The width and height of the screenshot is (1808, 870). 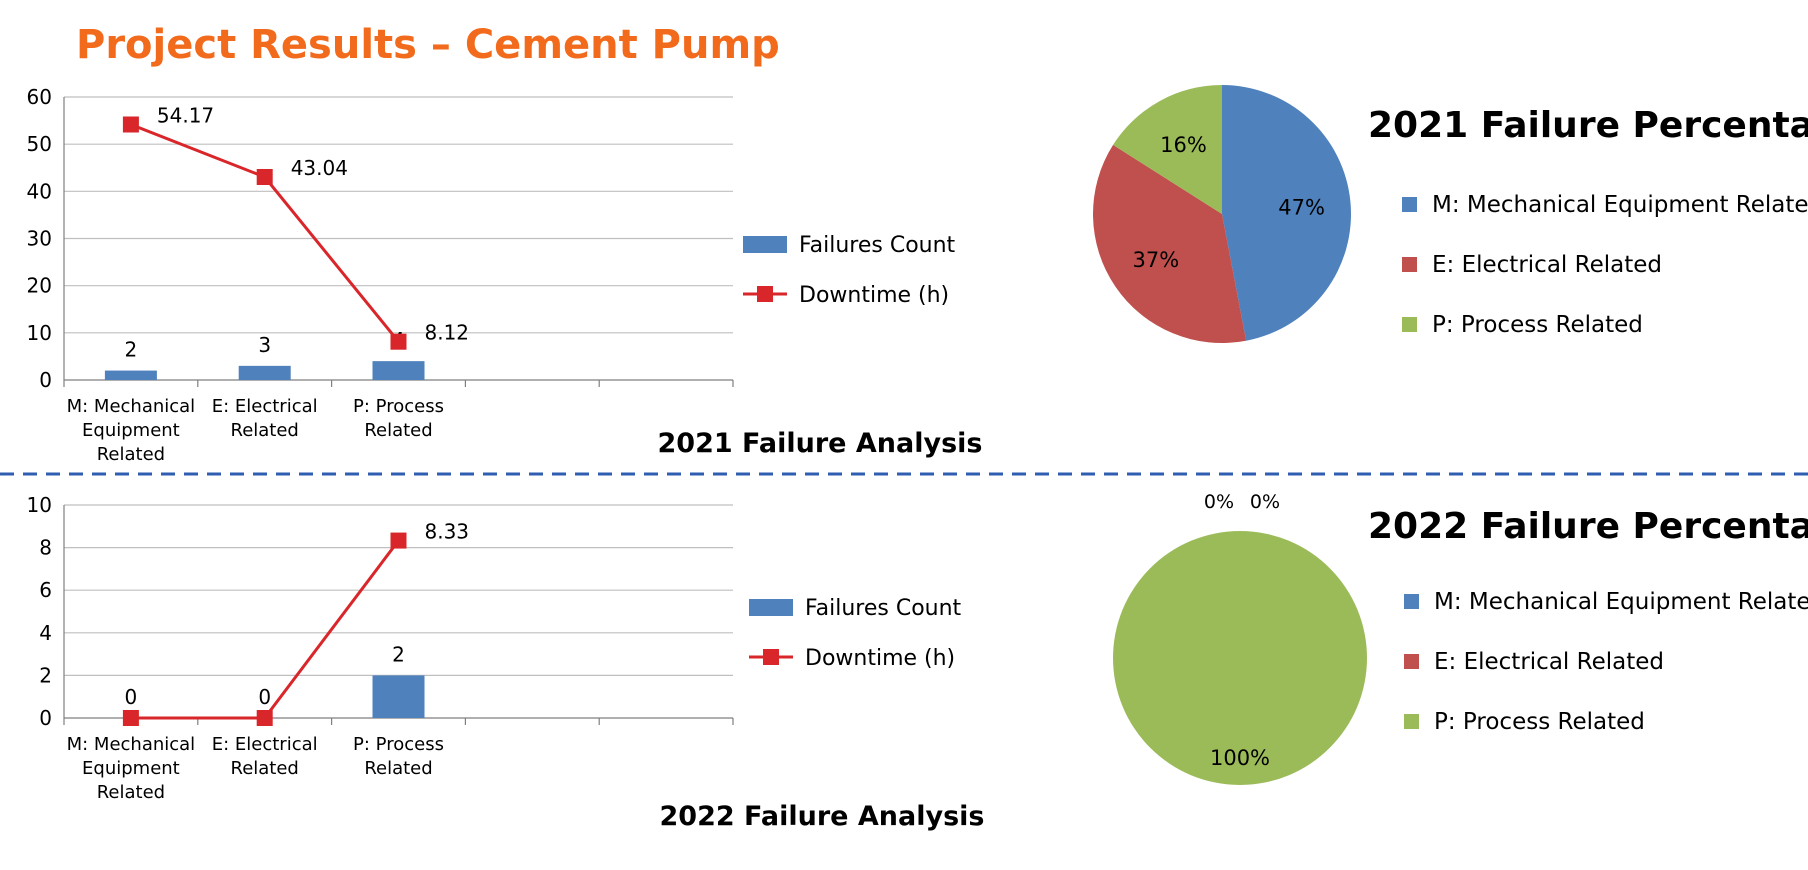 What do you see at coordinates (264, 345) in the screenshot?
I see `bar-data-label: 3` at bounding box center [264, 345].